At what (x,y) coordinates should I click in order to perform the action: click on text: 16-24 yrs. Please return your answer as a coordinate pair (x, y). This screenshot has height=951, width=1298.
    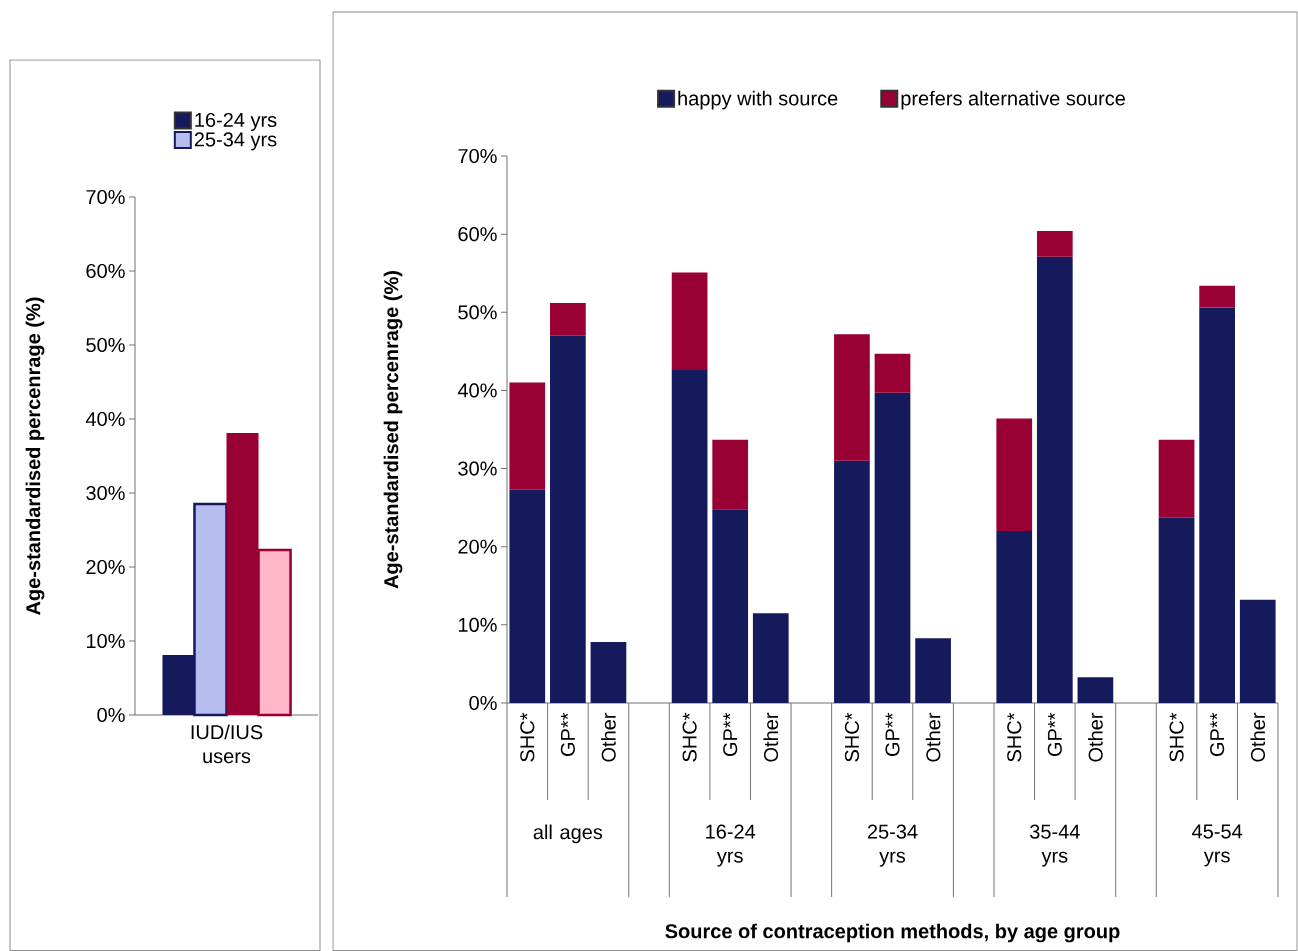
    Looking at the image, I should click on (731, 845).